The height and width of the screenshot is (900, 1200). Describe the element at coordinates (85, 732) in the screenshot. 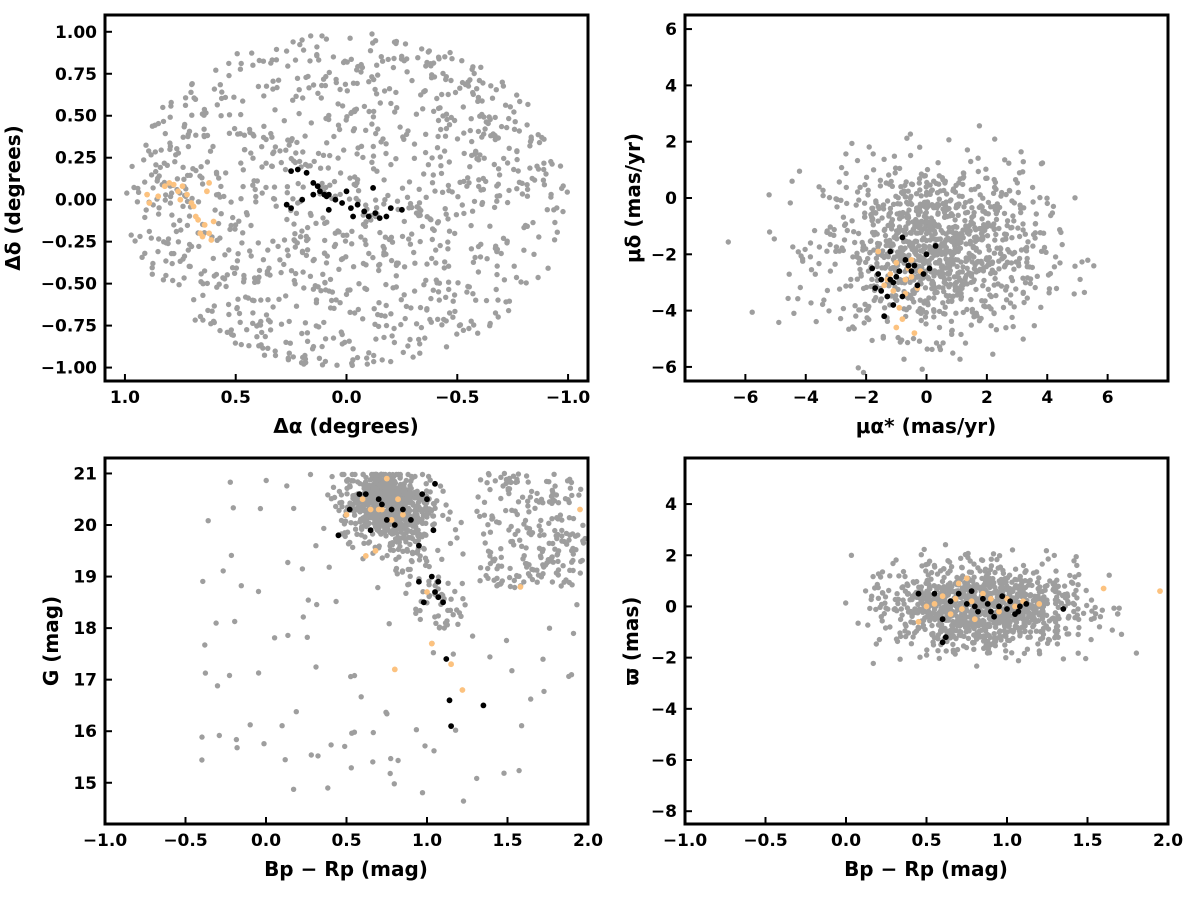

I see `y-tick-label: 16` at that location.